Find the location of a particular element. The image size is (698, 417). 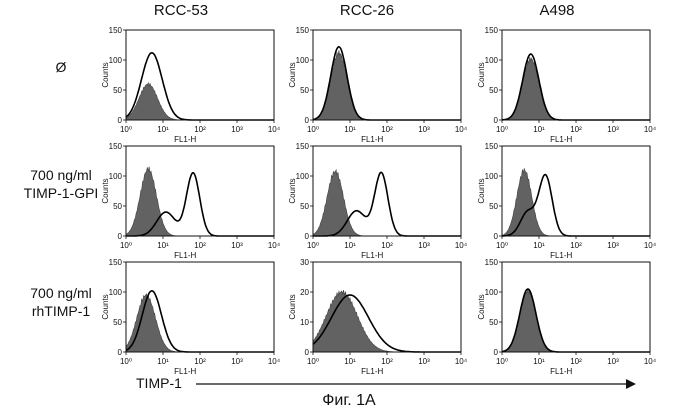

row-label-rhtimp-1-line-1: 700 ng/ml is located at coordinates (61, 293).